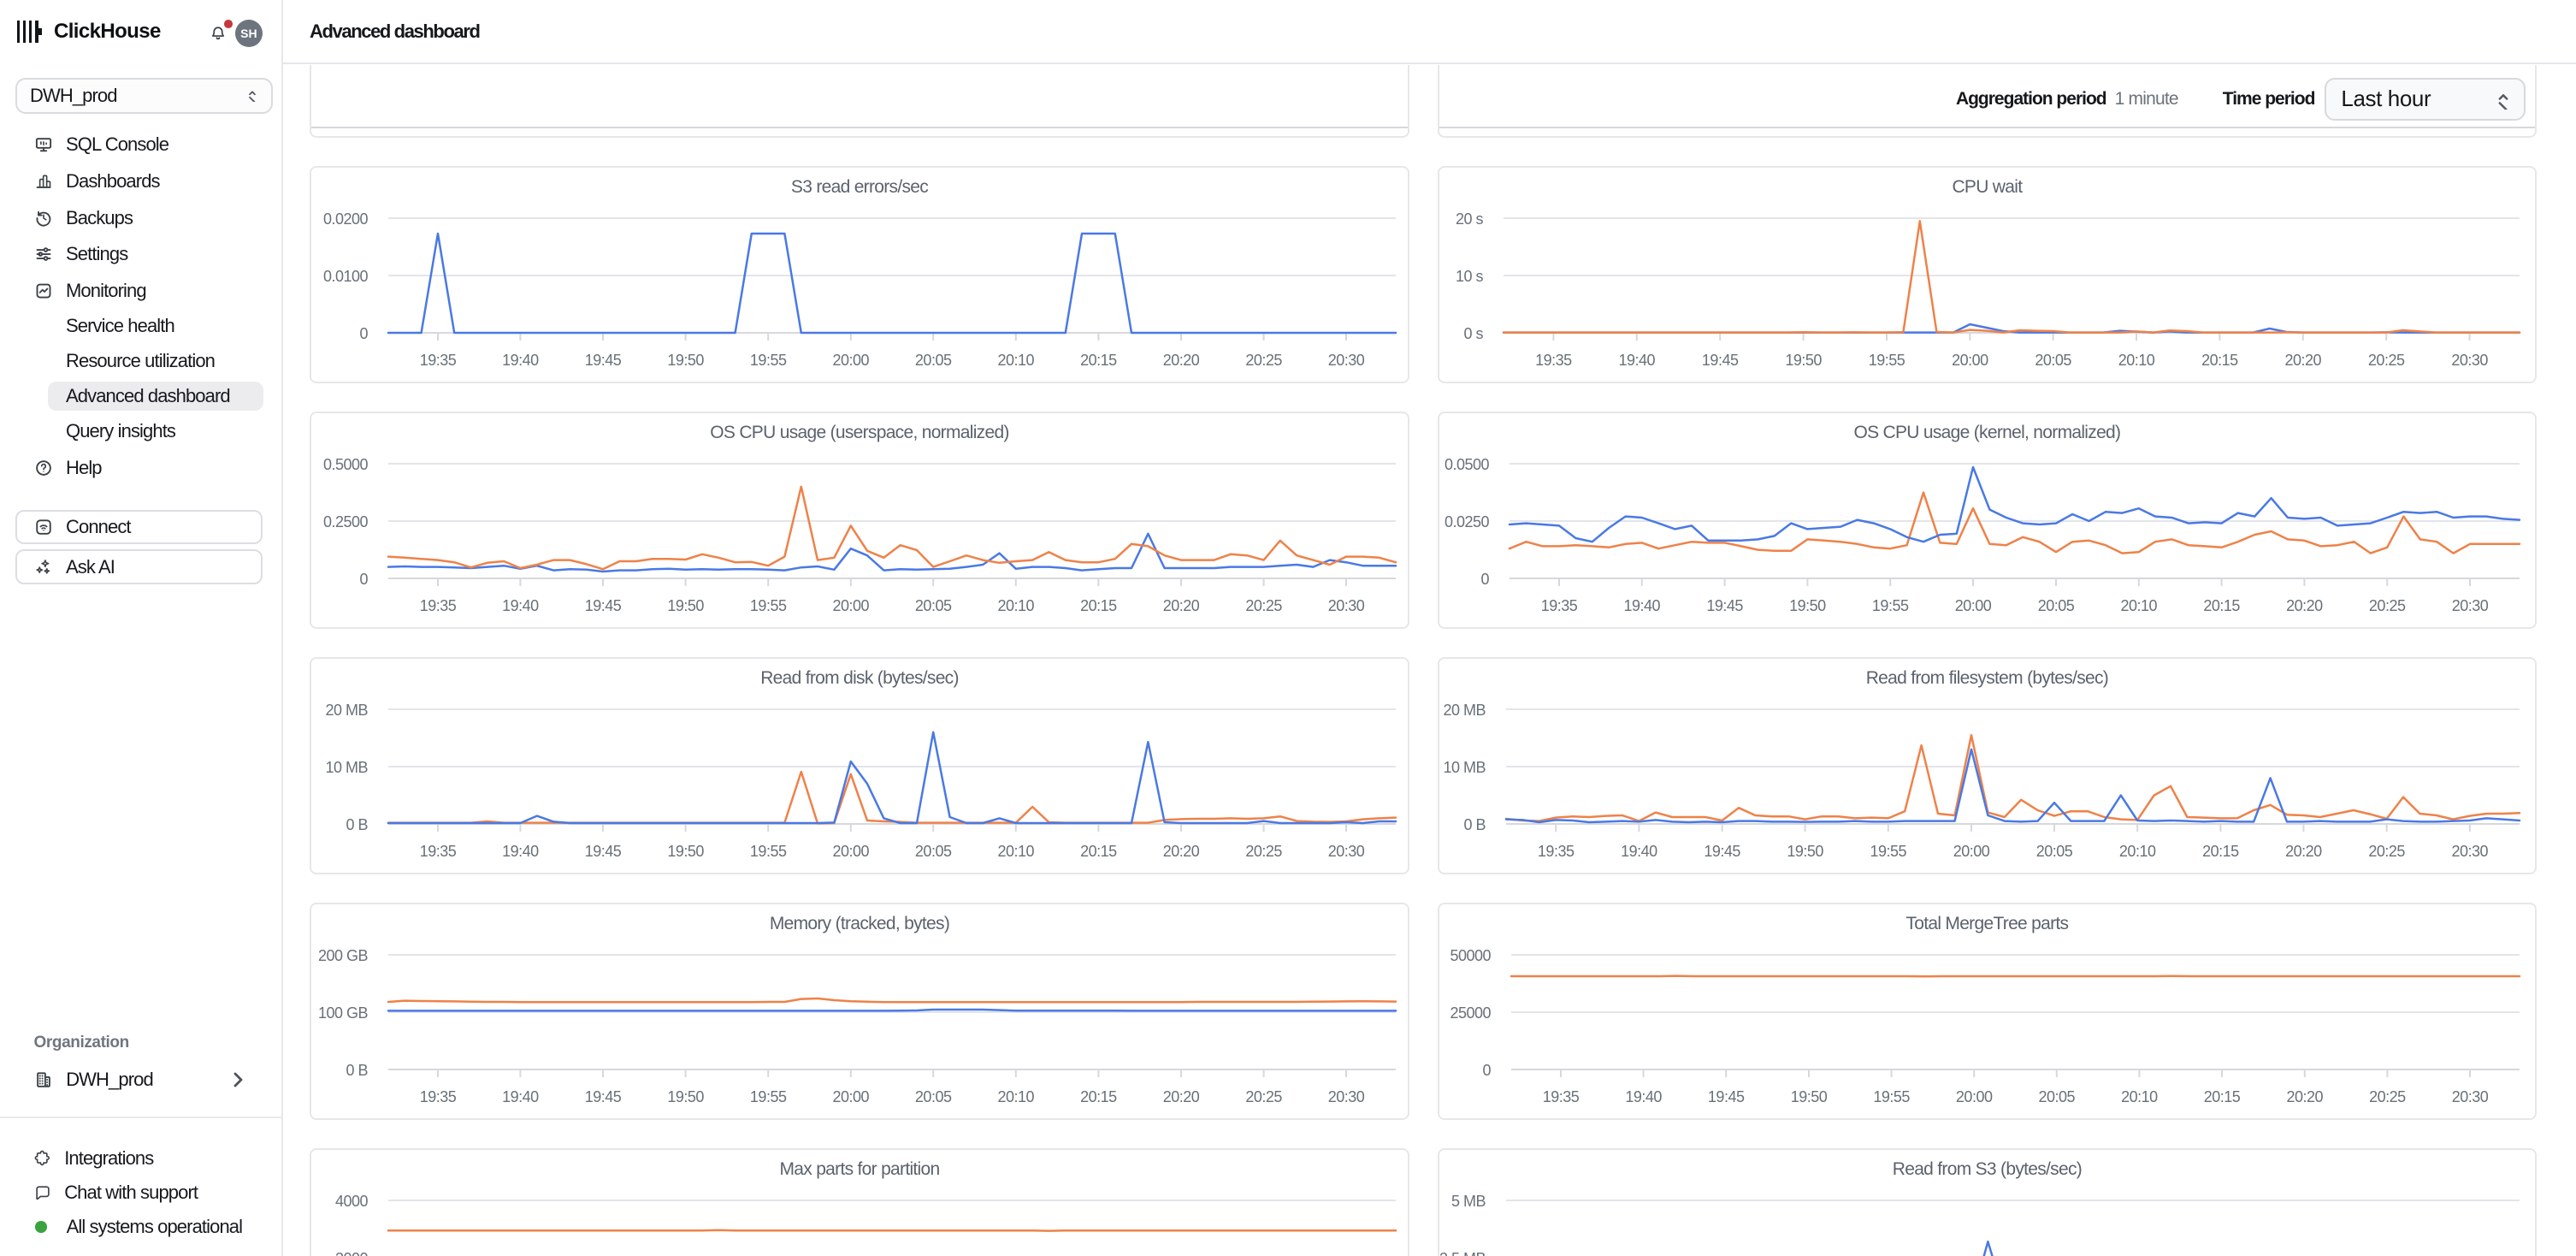 The image size is (2576, 1256). I want to click on svg-text: 25000, so click(1471, 1013).